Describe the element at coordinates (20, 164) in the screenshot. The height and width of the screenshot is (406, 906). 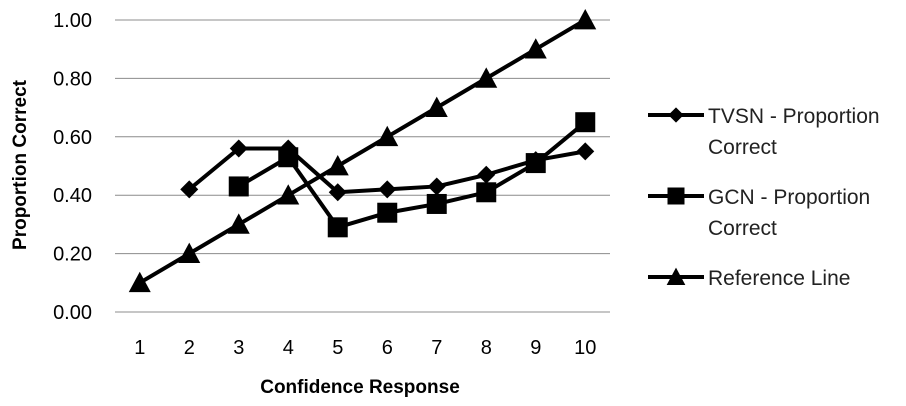
I see `y-axis-title: Proportion Correct` at that location.